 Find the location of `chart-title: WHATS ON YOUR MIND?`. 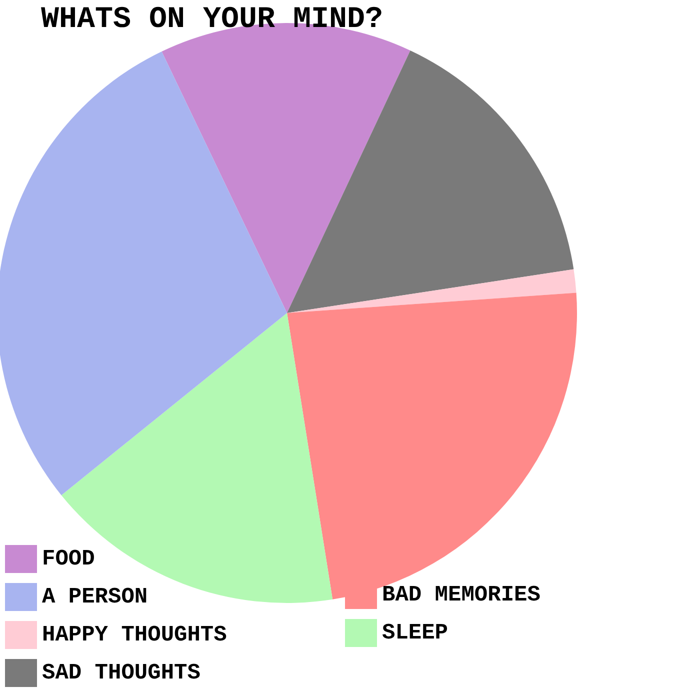

chart-title: WHATS ON YOUR MIND? is located at coordinates (212, 20).